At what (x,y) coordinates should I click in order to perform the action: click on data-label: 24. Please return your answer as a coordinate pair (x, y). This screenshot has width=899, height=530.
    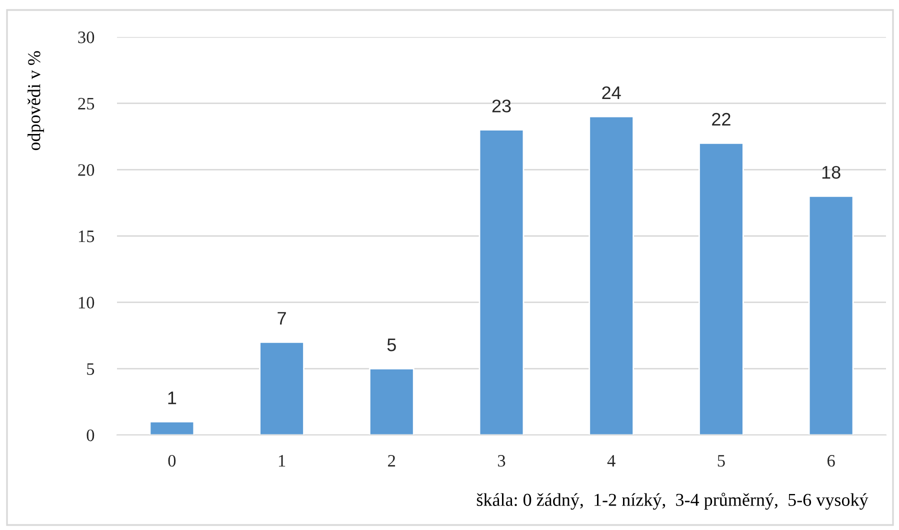
    Looking at the image, I should click on (611, 92).